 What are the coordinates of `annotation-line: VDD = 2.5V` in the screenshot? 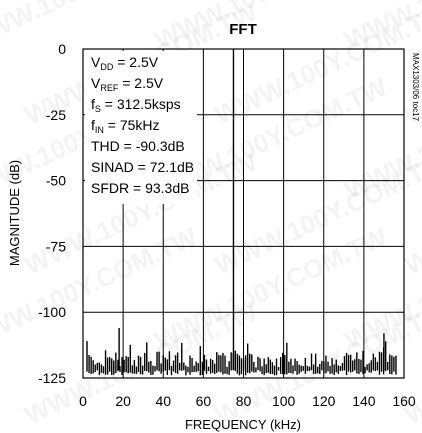 It's located at (125, 63).